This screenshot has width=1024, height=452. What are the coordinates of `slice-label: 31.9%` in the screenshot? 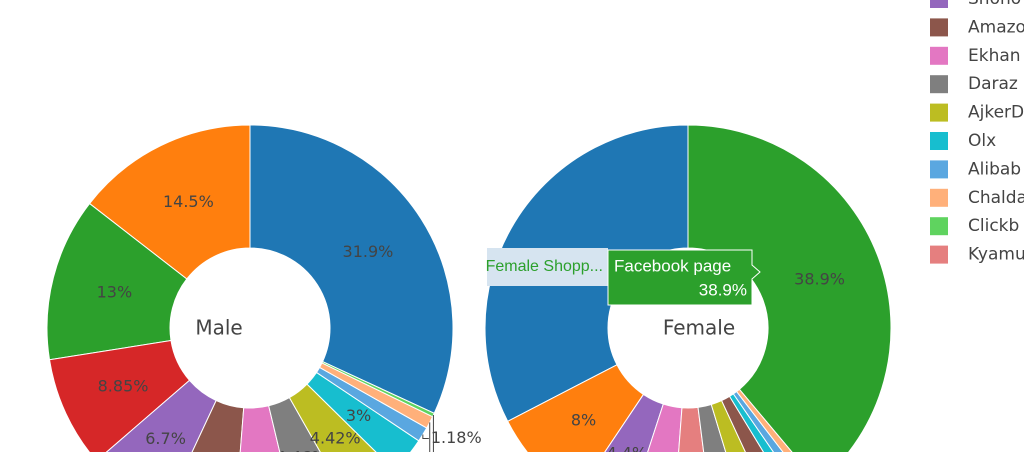 It's located at (368, 251).